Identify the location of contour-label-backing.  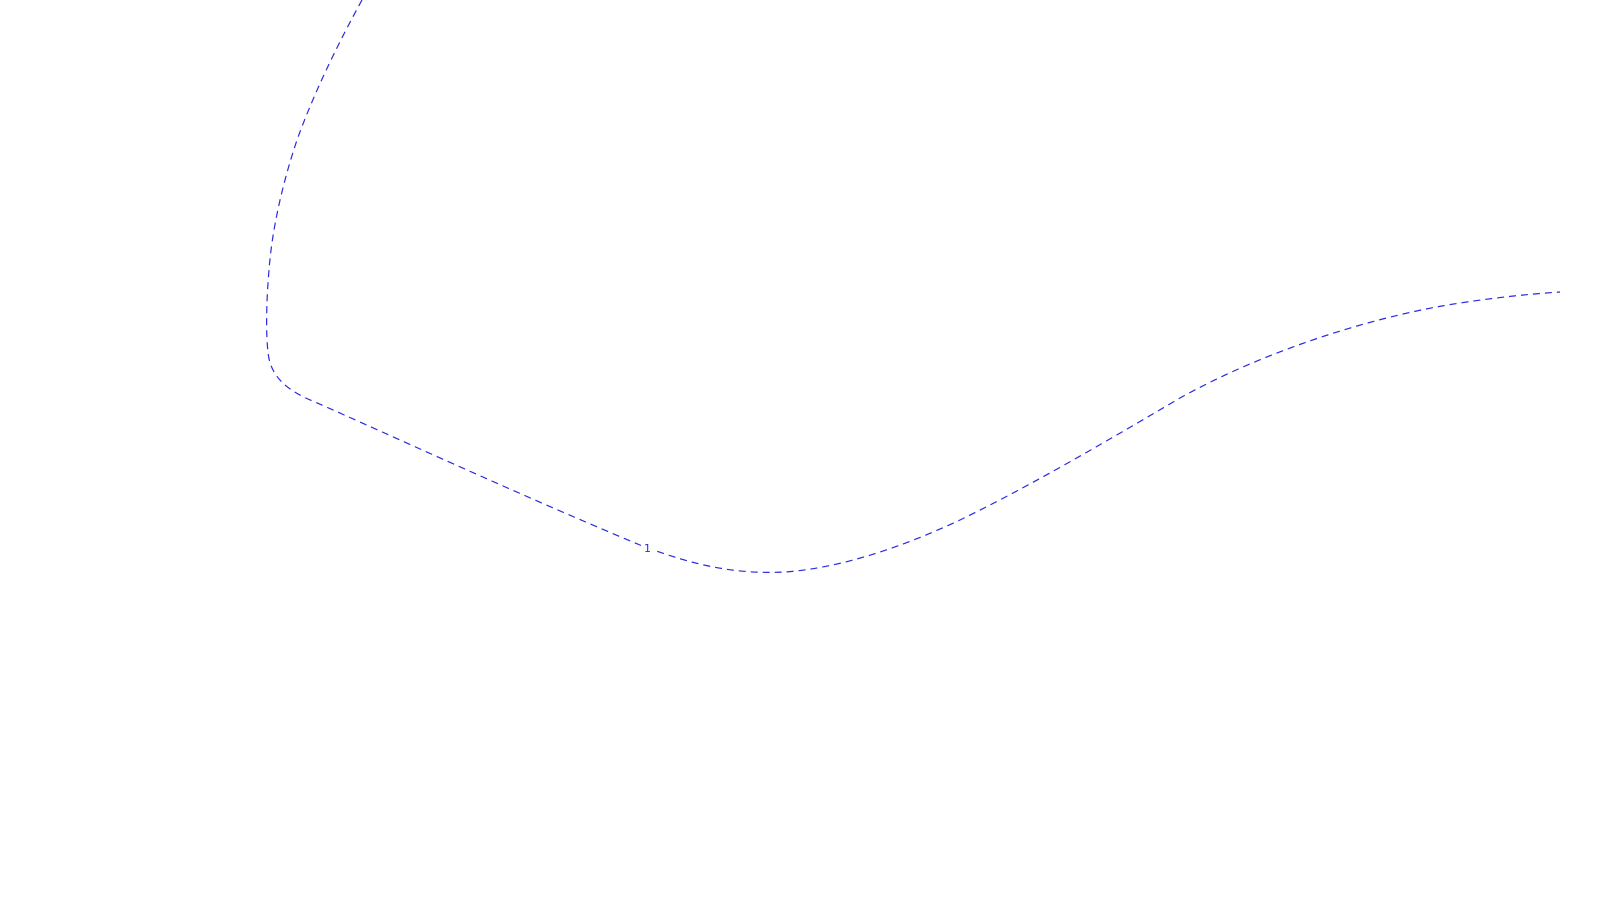
(647, 547).